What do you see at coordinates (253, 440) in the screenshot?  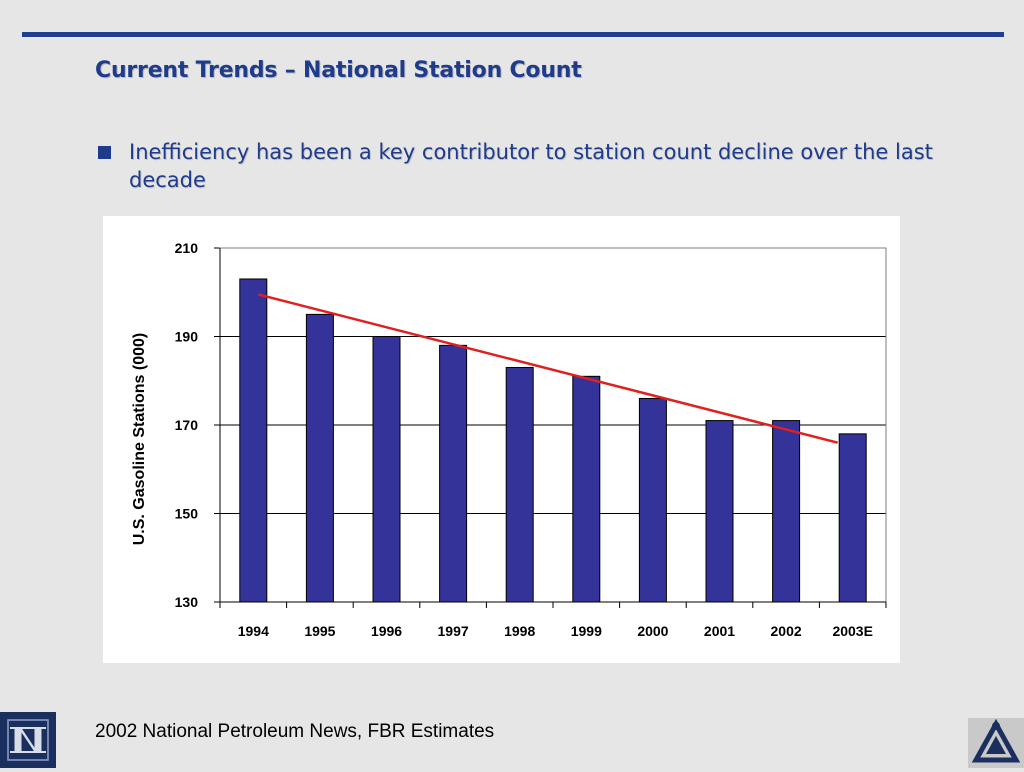 I see `bar-1994` at bounding box center [253, 440].